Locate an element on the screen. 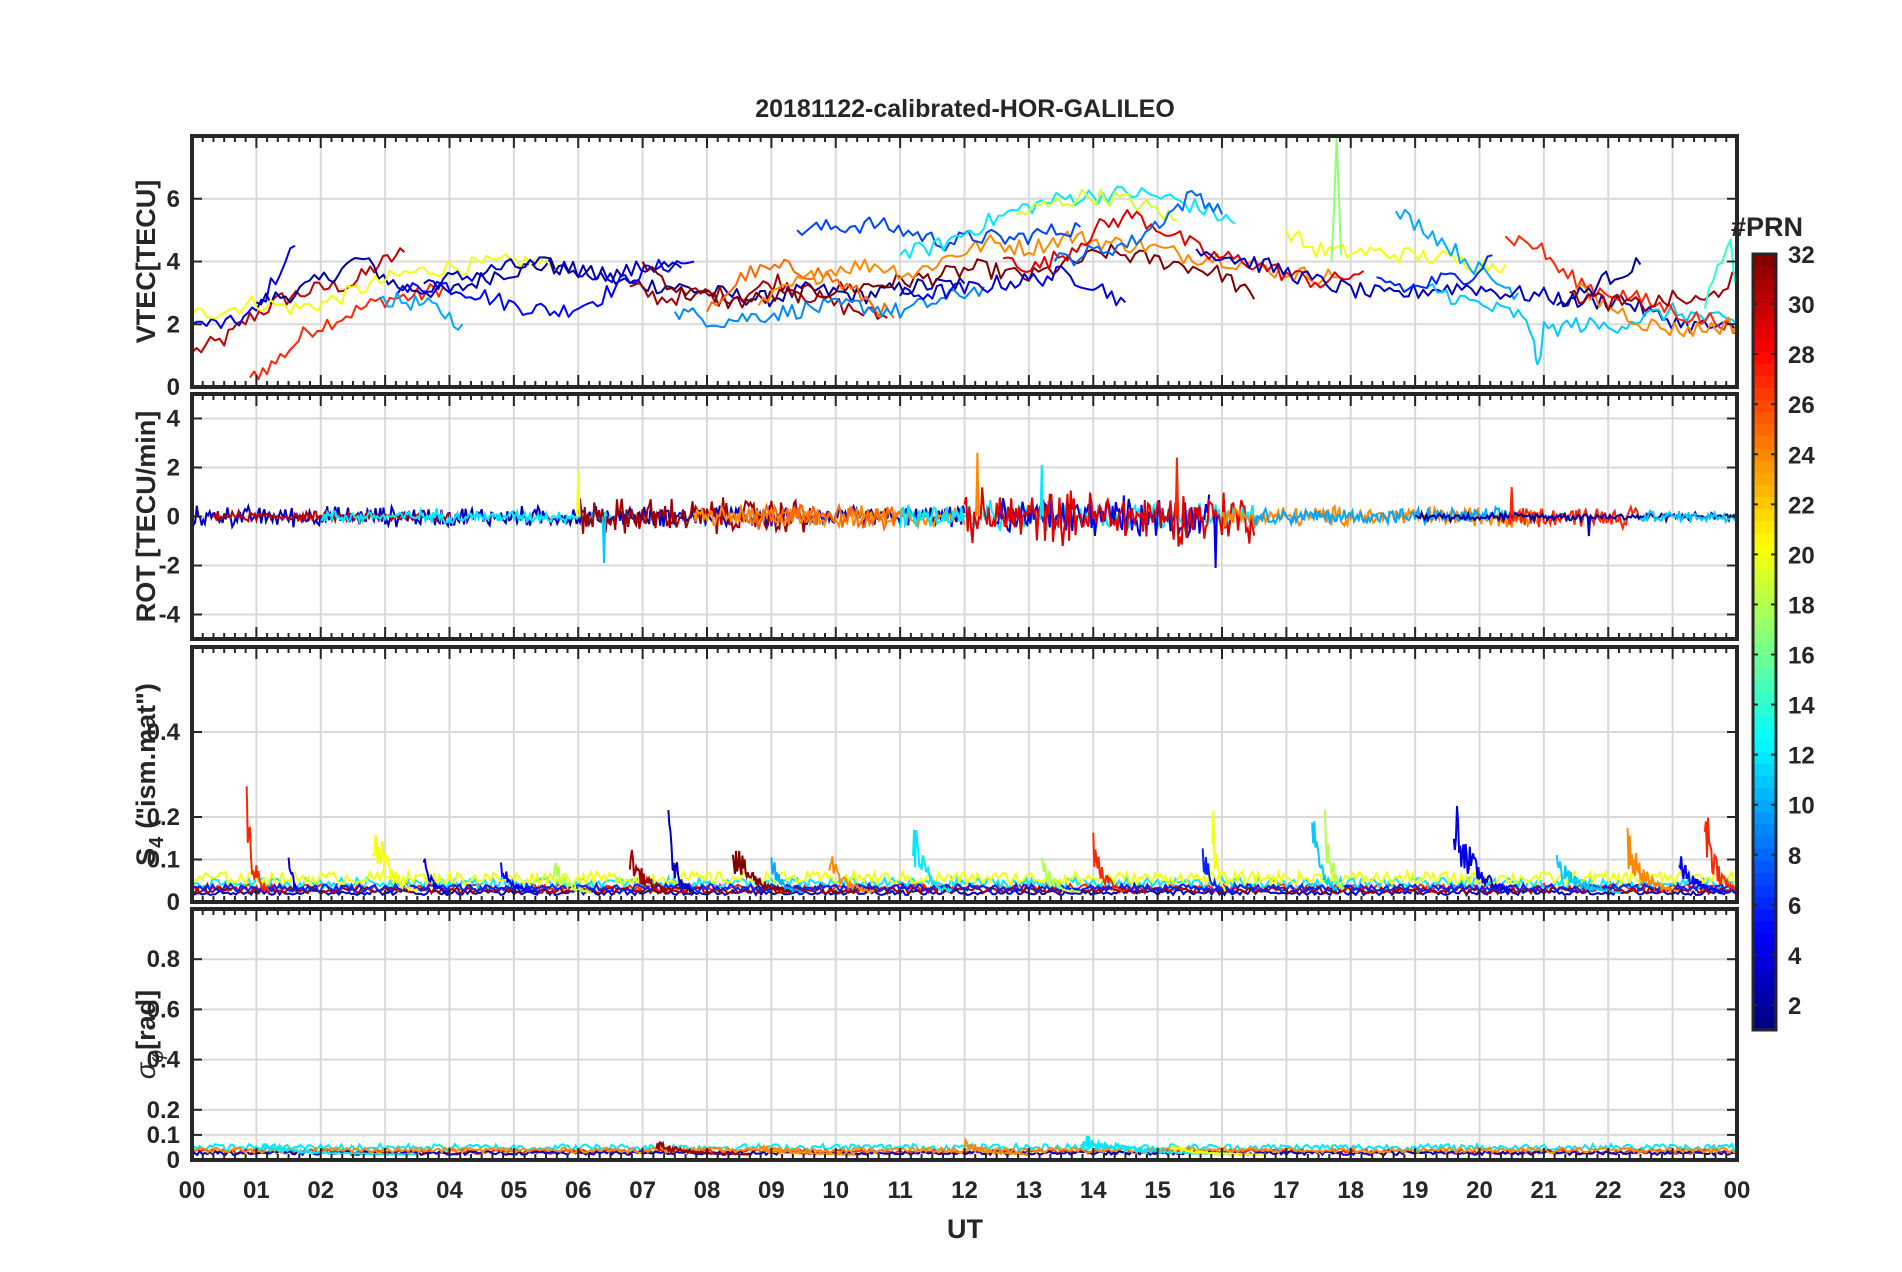 This screenshot has height=1272, width=1902. x-tick-label: 13 is located at coordinates (1029, 1190).